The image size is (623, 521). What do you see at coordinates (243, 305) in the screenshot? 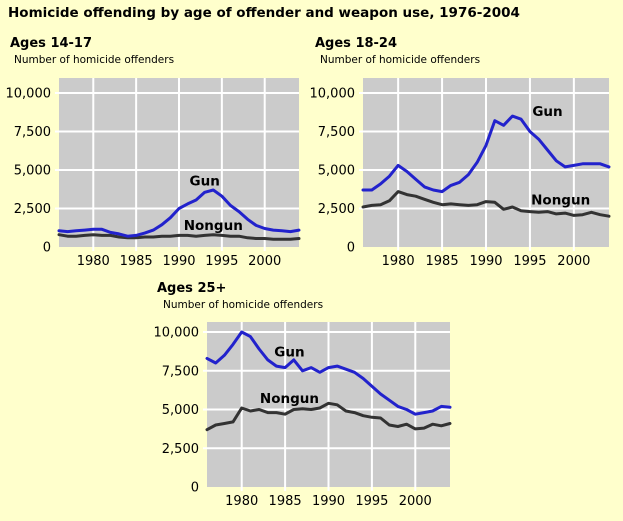
I see `panel-axis-caption-ages-25plus: Number of homicide offenders` at bounding box center [243, 305].